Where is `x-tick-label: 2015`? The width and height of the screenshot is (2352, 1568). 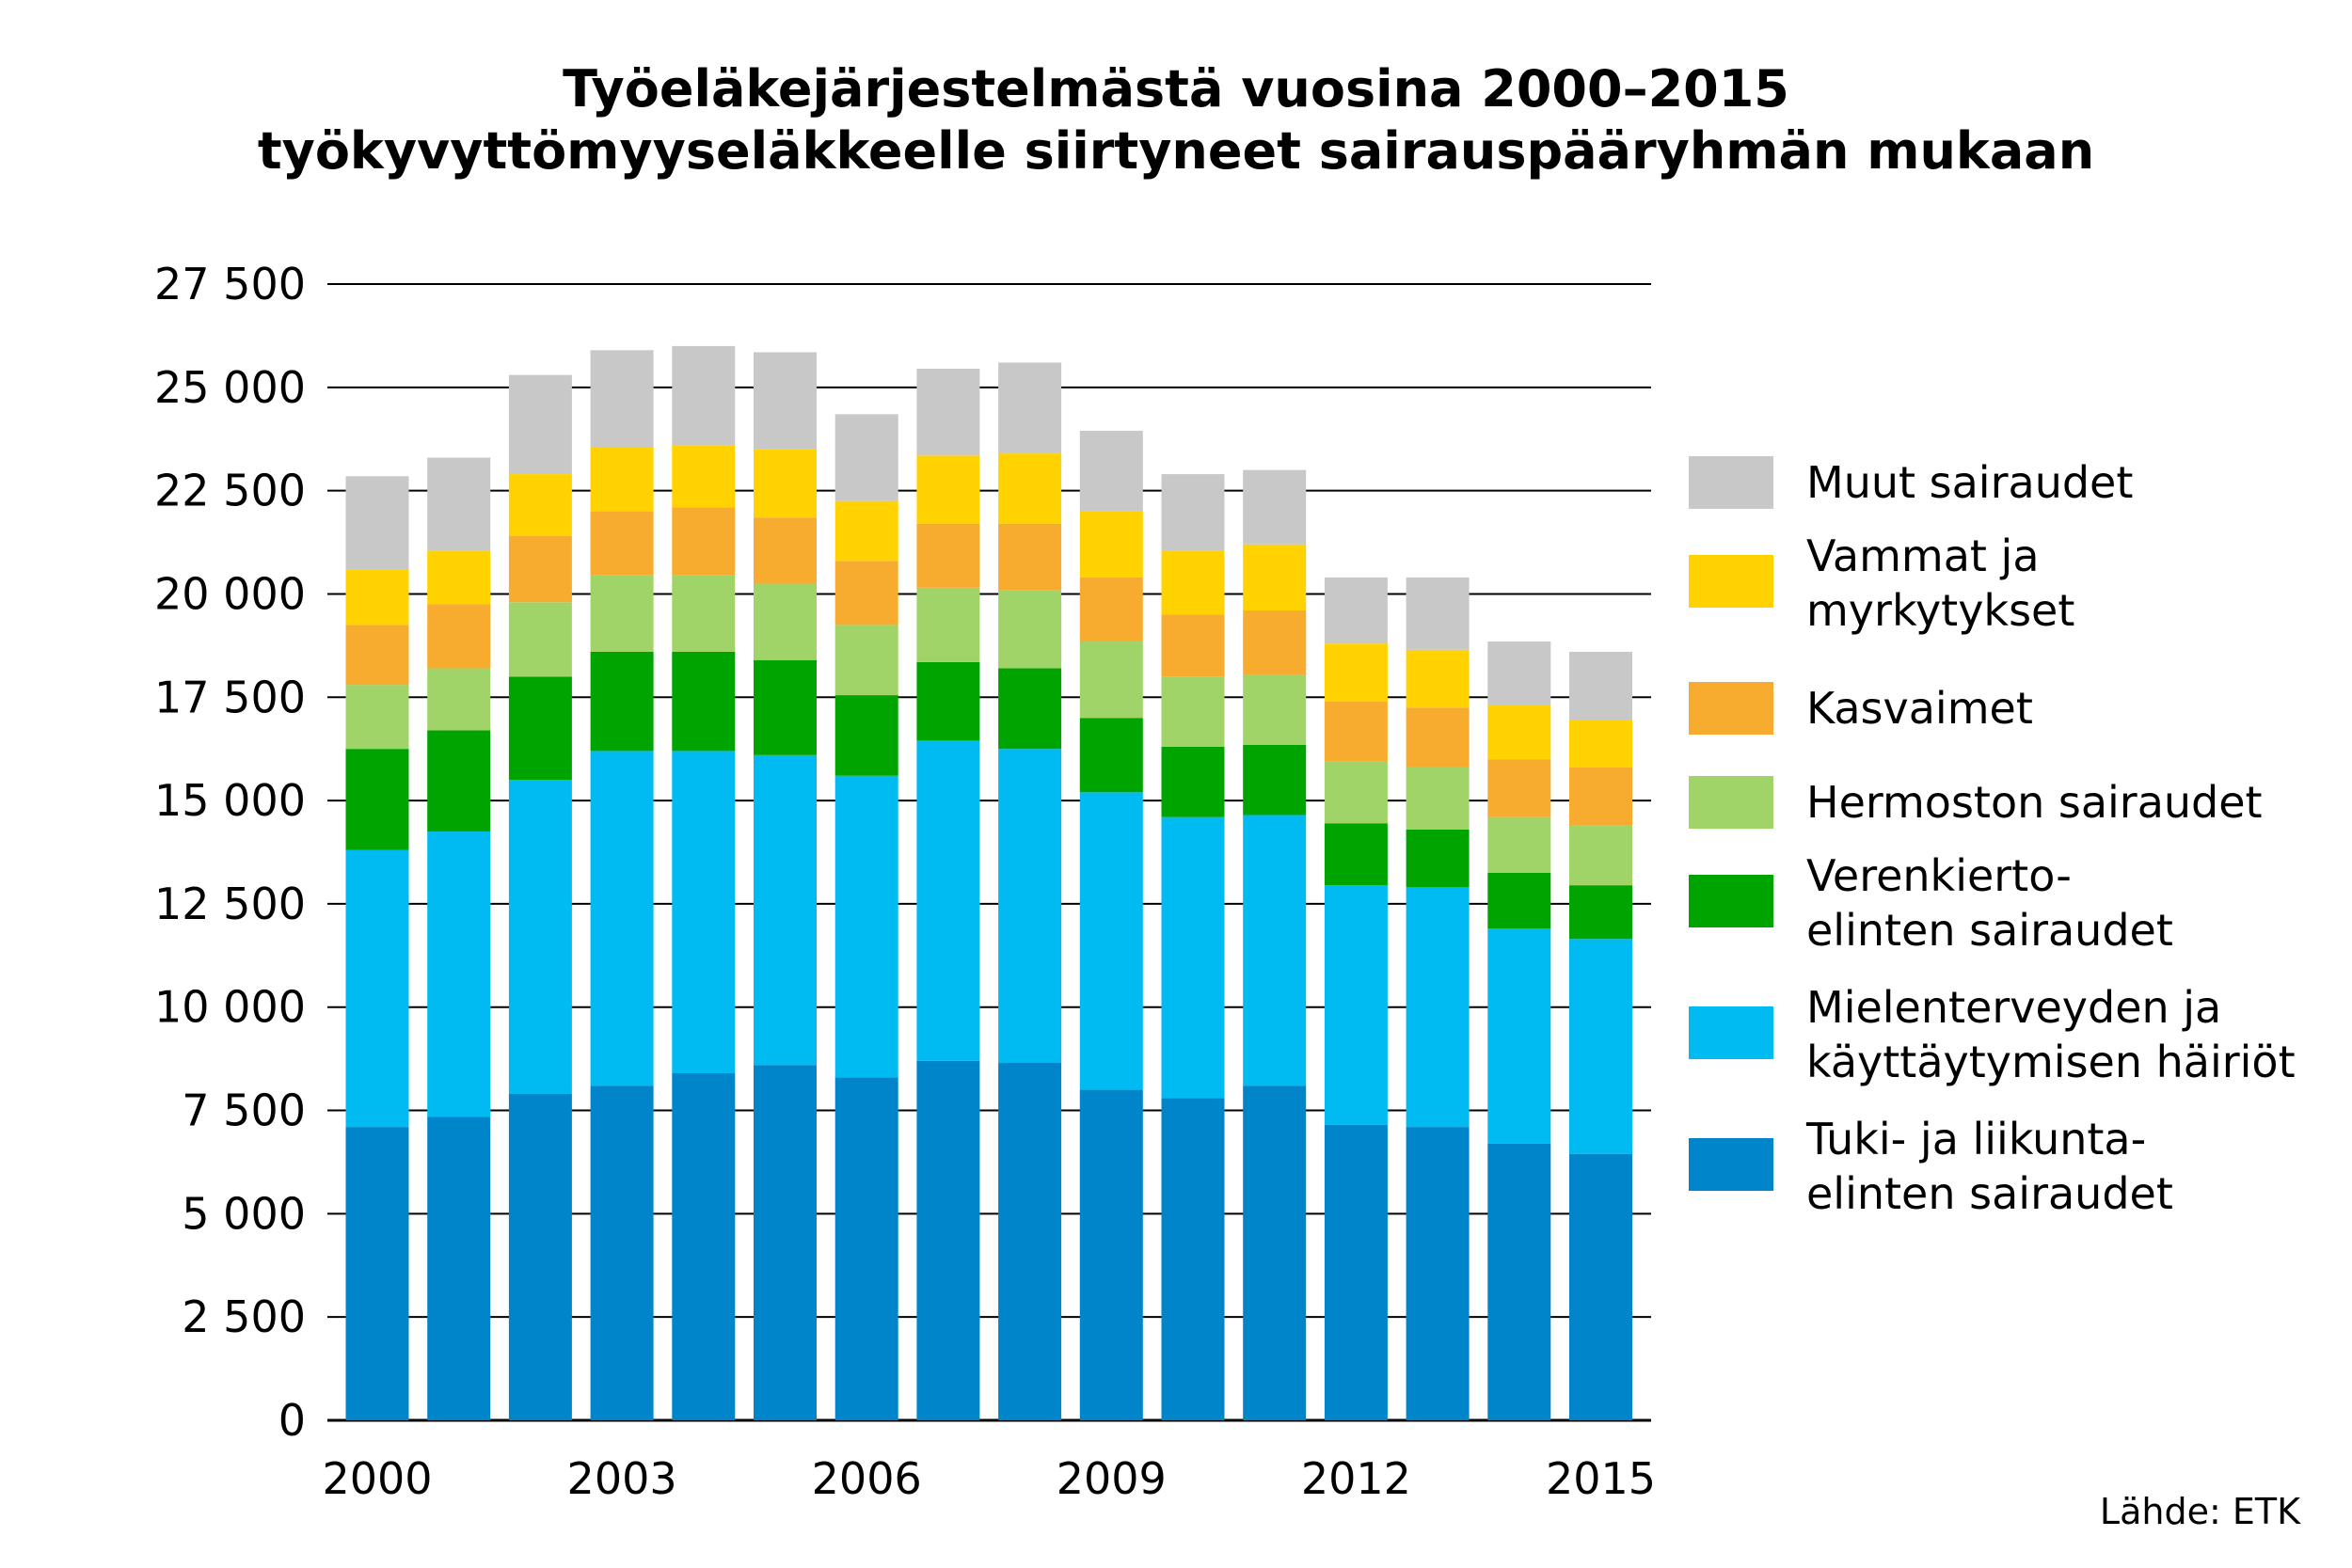
x-tick-label: 2015 is located at coordinates (1601, 1478).